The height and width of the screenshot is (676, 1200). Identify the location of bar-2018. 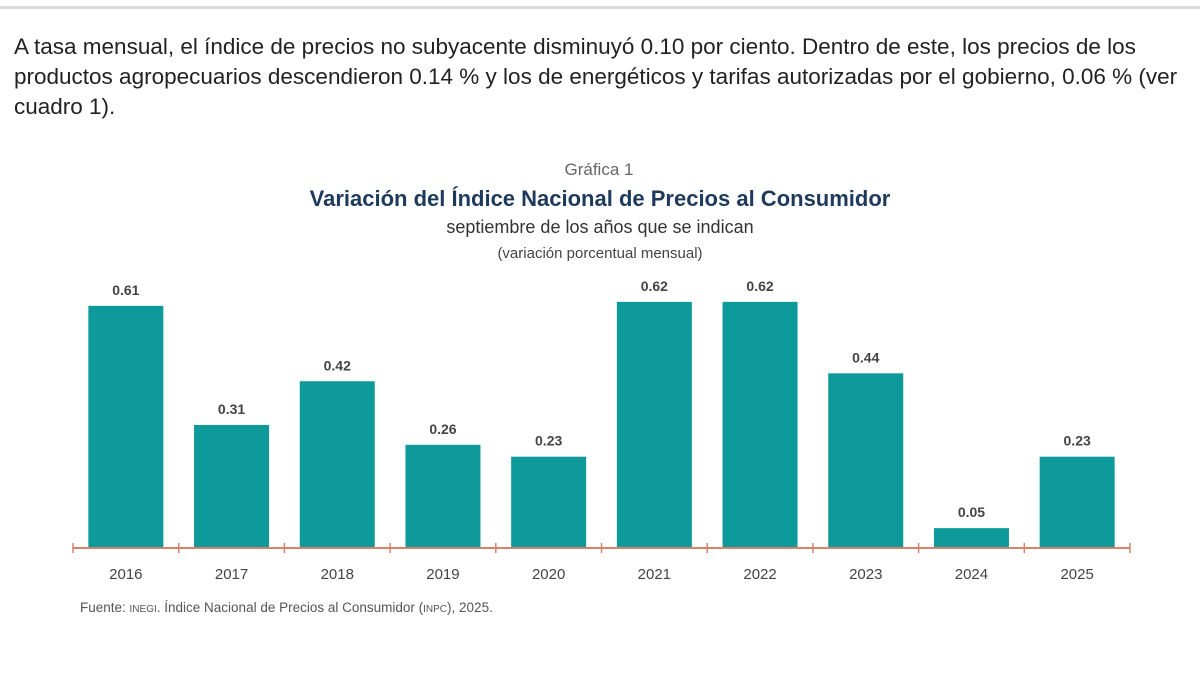
(337, 464).